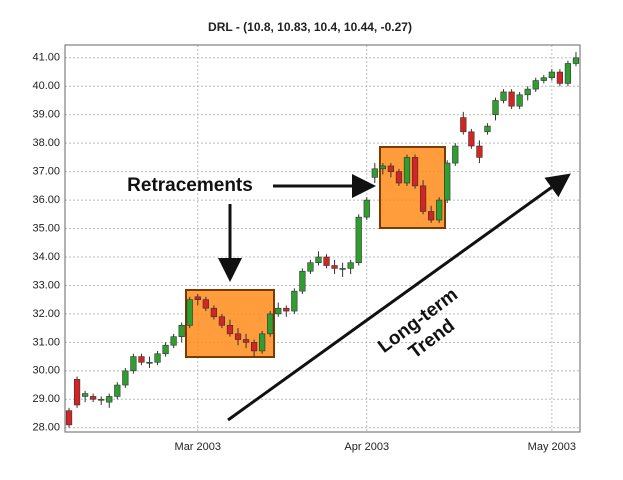  What do you see at coordinates (46, 228) in the screenshot?
I see `y-tick-label: 35.00` at bounding box center [46, 228].